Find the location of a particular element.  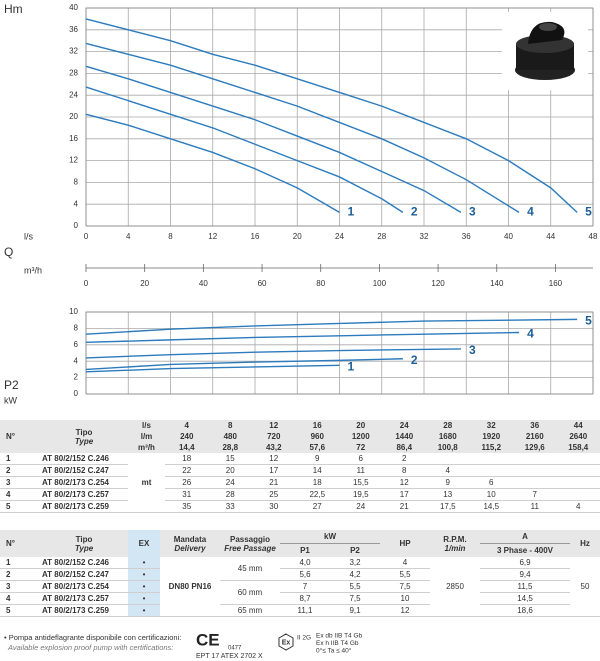

head-value: 31 is located at coordinates (187, 494).